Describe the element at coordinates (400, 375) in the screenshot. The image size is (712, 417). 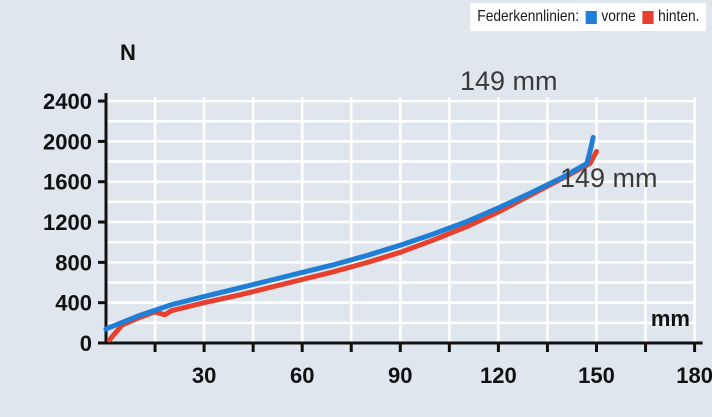
I see `x-tick-label: 90` at that location.